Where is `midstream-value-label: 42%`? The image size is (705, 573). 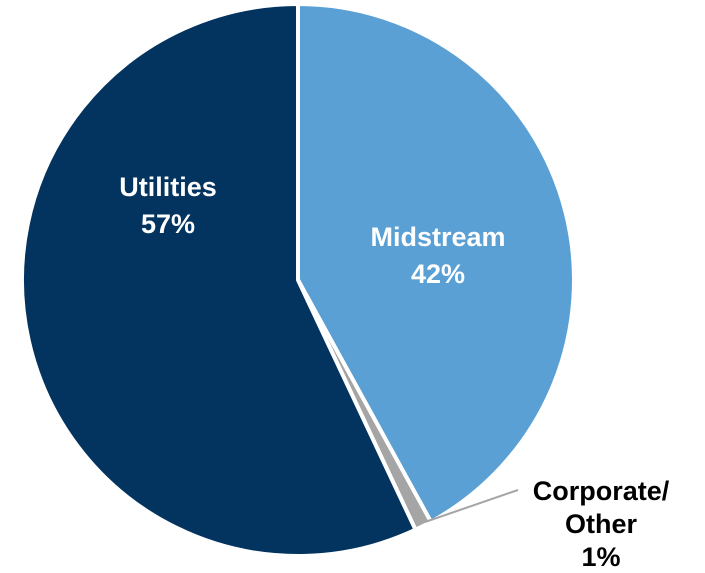 midstream-value-label: 42% is located at coordinates (438, 274).